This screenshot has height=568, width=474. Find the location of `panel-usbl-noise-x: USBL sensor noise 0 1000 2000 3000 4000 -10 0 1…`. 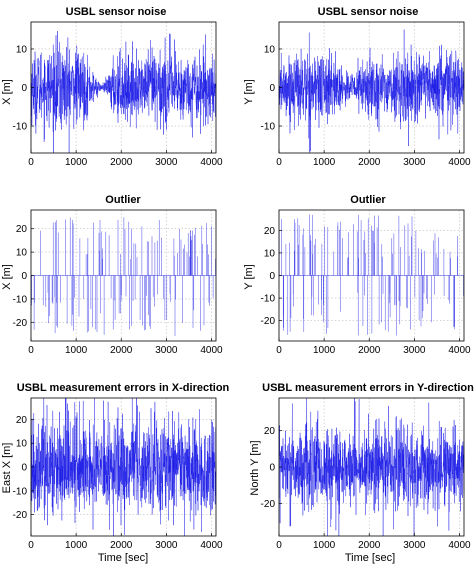

panel-usbl-noise-x: USBL sensor noise 0 1000 2000 3000 4000 -10 0 1… is located at coordinates (112, 87).